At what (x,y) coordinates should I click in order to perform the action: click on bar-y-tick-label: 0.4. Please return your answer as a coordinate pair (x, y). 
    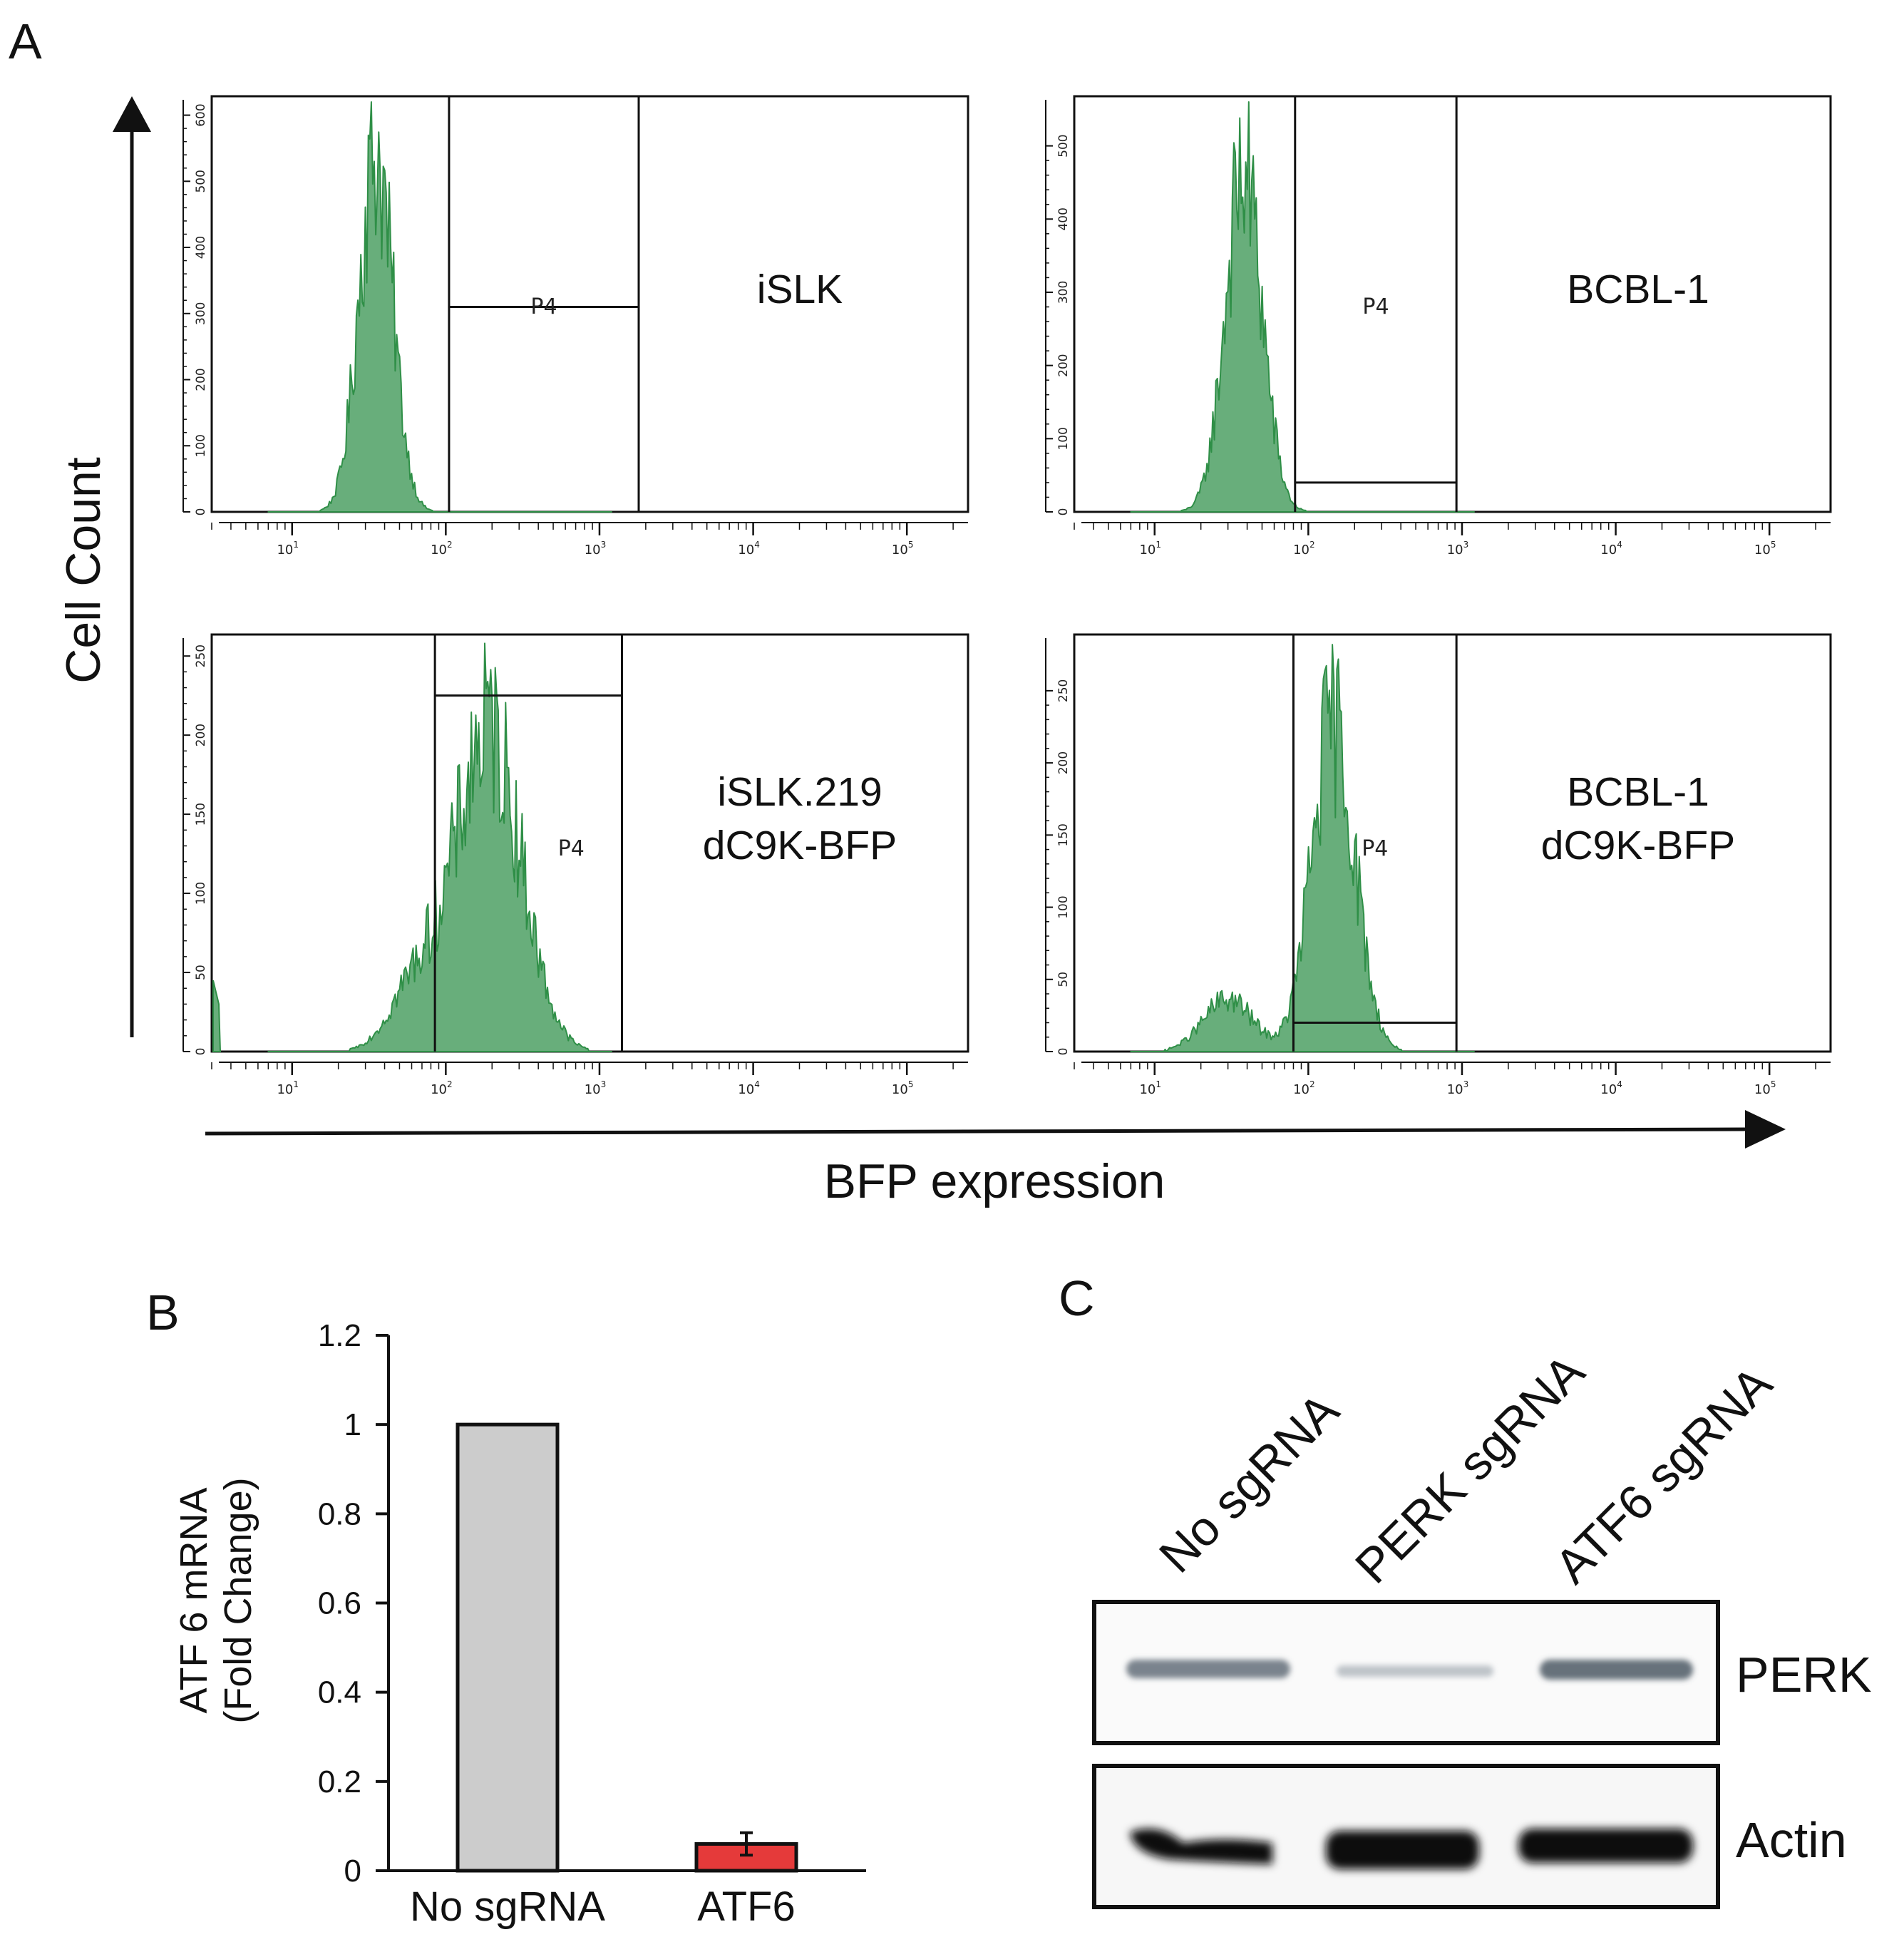
    Looking at the image, I should click on (339, 1692).